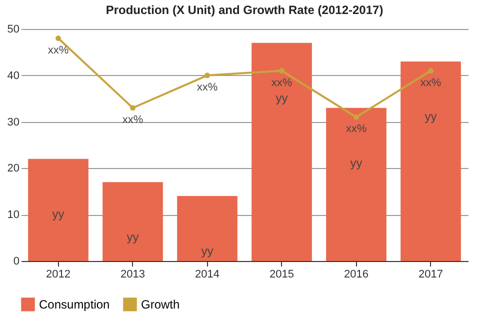 This screenshot has width=480, height=320. What do you see at coordinates (430, 274) in the screenshot?
I see `x-tick-label: 2017` at bounding box center [430, 274].